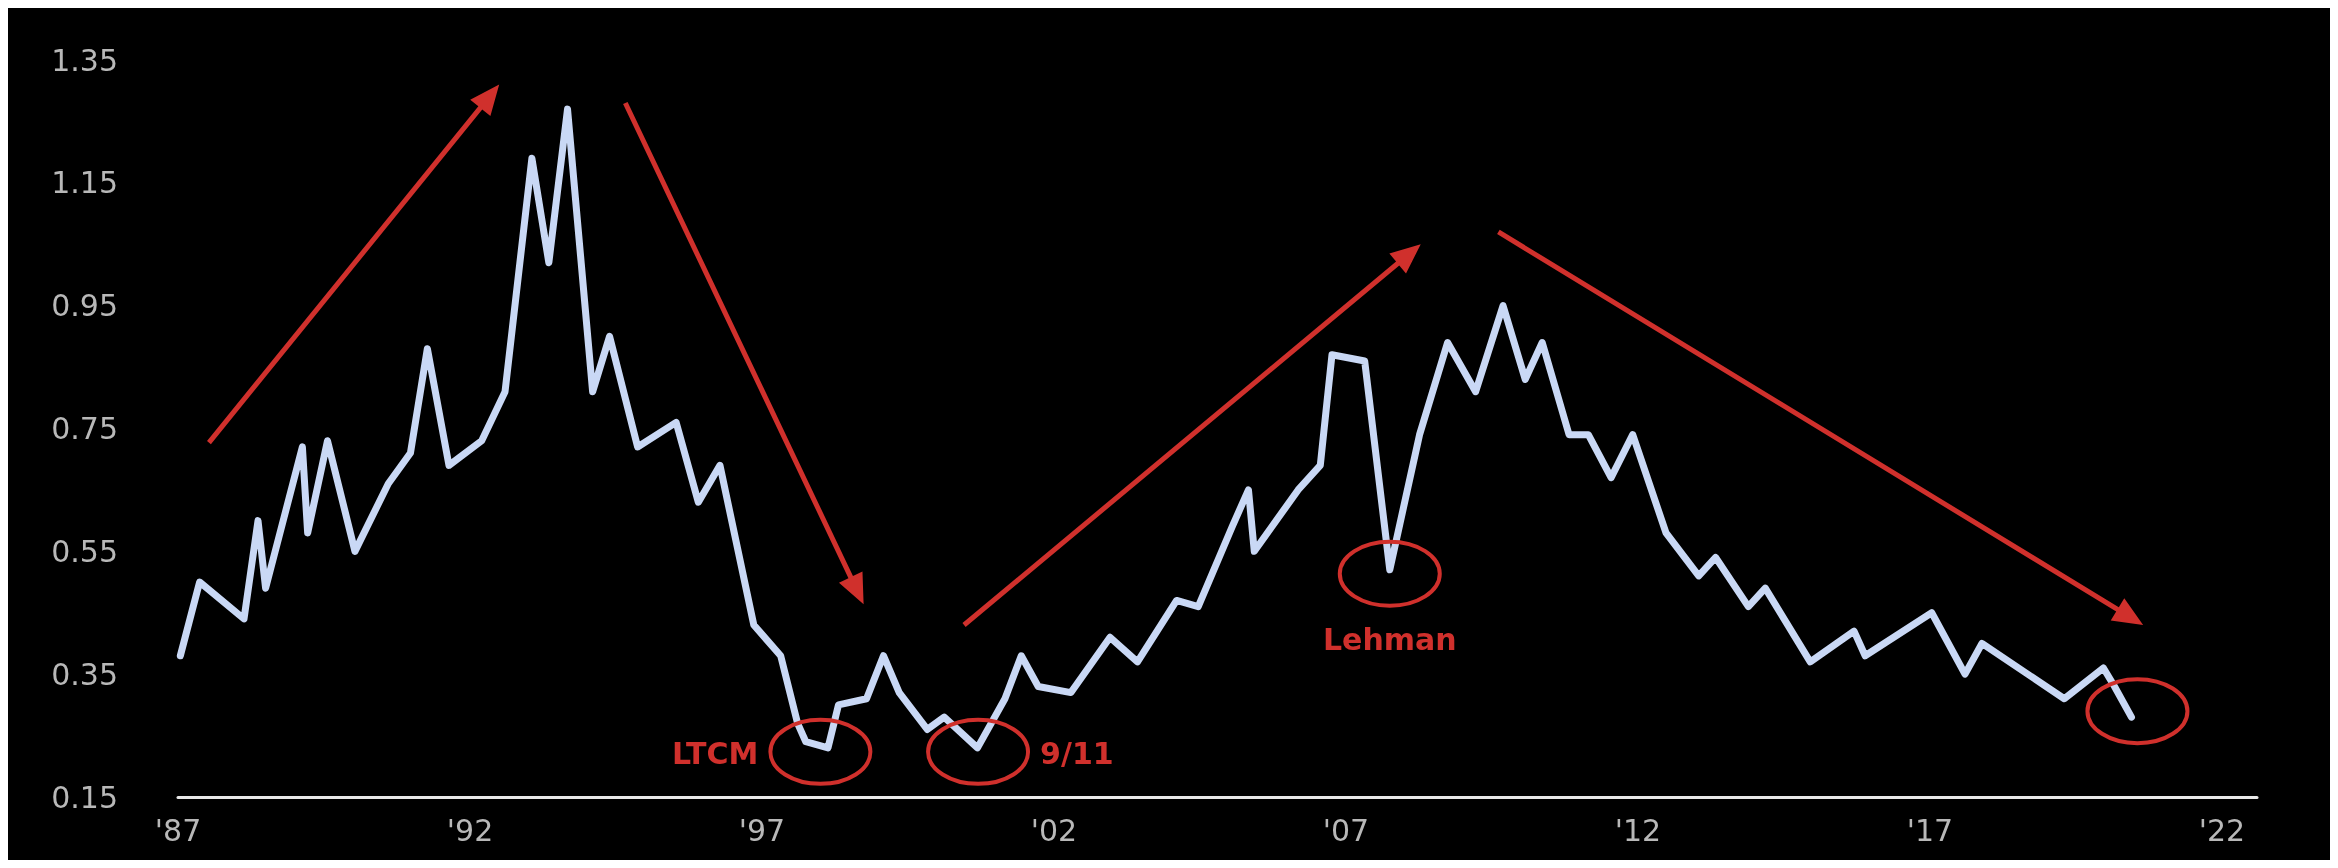 This screenshot has height=868, width=2338. Describe the element at coordinates (84, 674) in the screenshot. I see `y-tick-label: 0.35` at that location.